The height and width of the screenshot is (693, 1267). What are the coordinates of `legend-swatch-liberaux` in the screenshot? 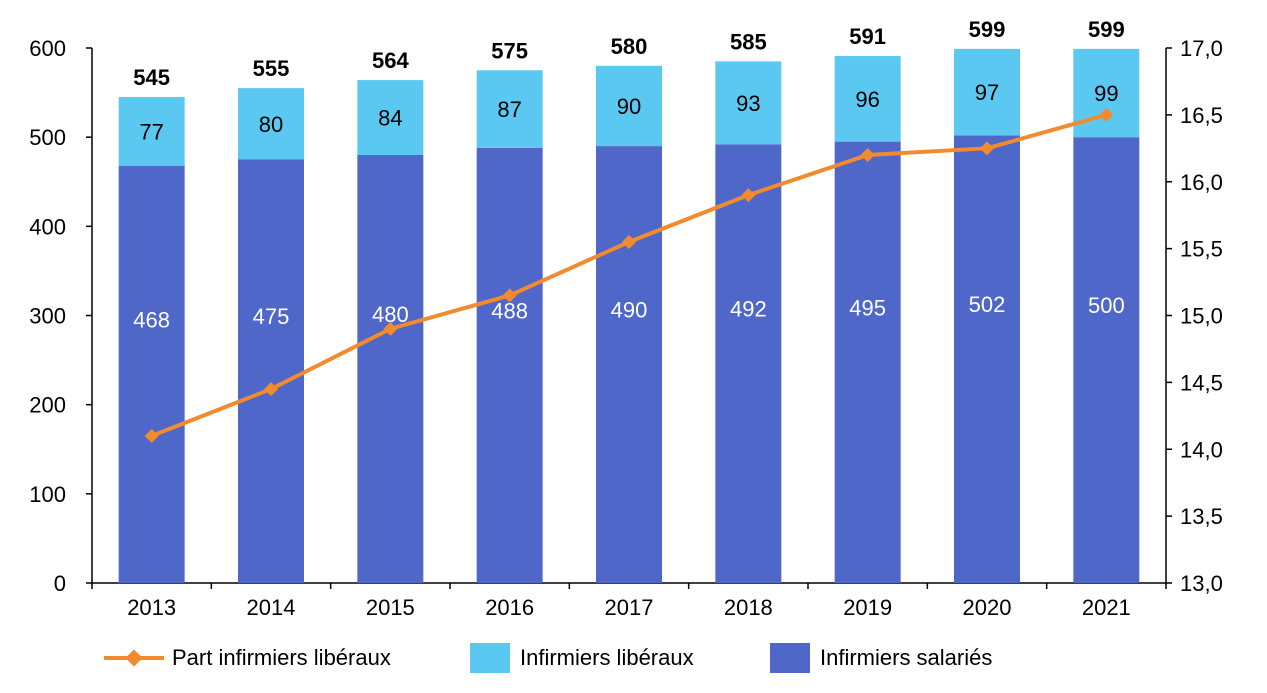 It's located at (490, 658).